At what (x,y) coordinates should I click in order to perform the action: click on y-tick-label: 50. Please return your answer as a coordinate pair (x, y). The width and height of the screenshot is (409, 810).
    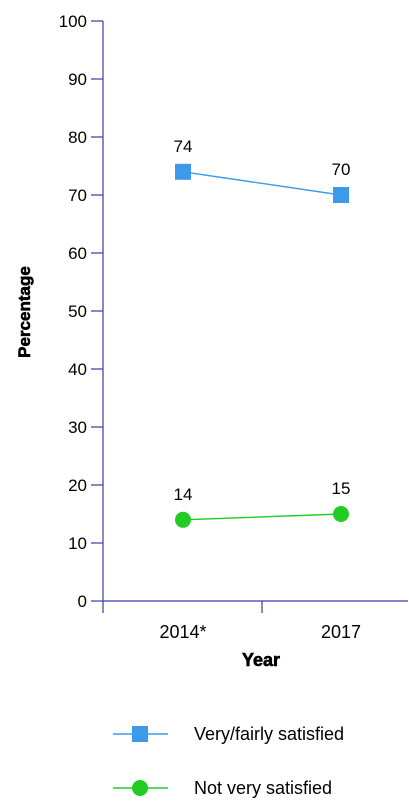
    Looking at the image, I should click on (77, 311).